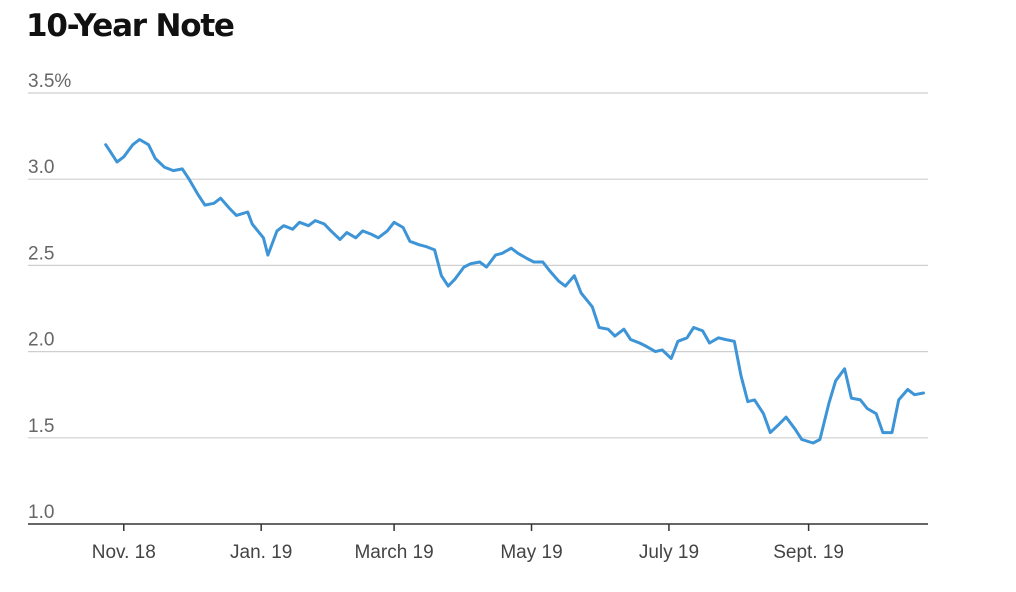 This screenshot has width=1016, height=592. I want to click on y-tick-label: 3.5%, so click(49, 81).